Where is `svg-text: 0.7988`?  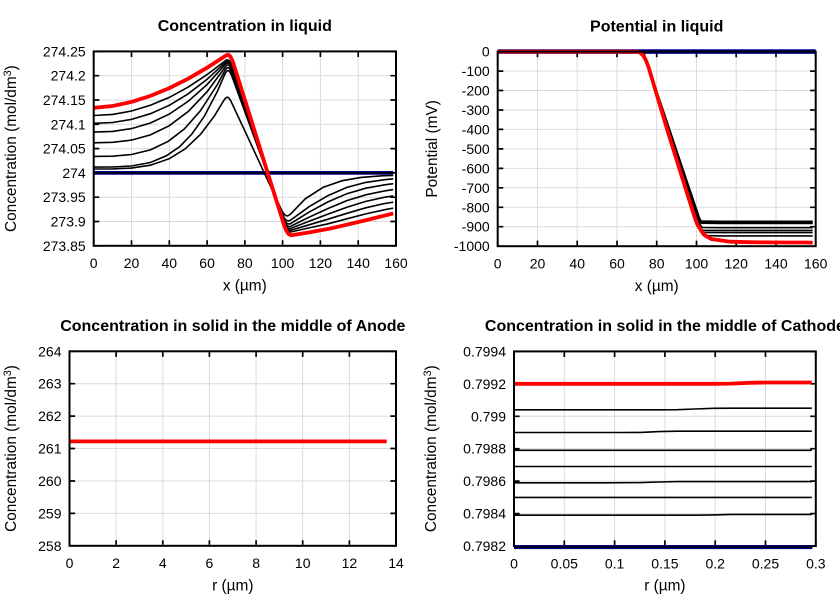
svg-text: 0.7988 is located at coordinates (484, 449).